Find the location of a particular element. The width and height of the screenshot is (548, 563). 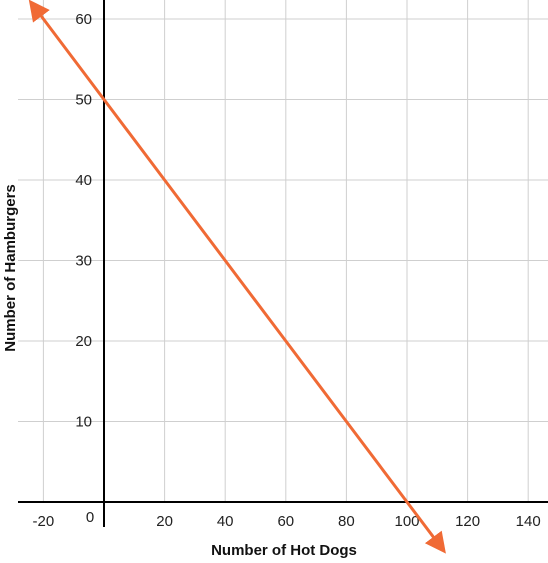

x-axis-title: Number of Hot Dogs is located at coordinates (284, 550).